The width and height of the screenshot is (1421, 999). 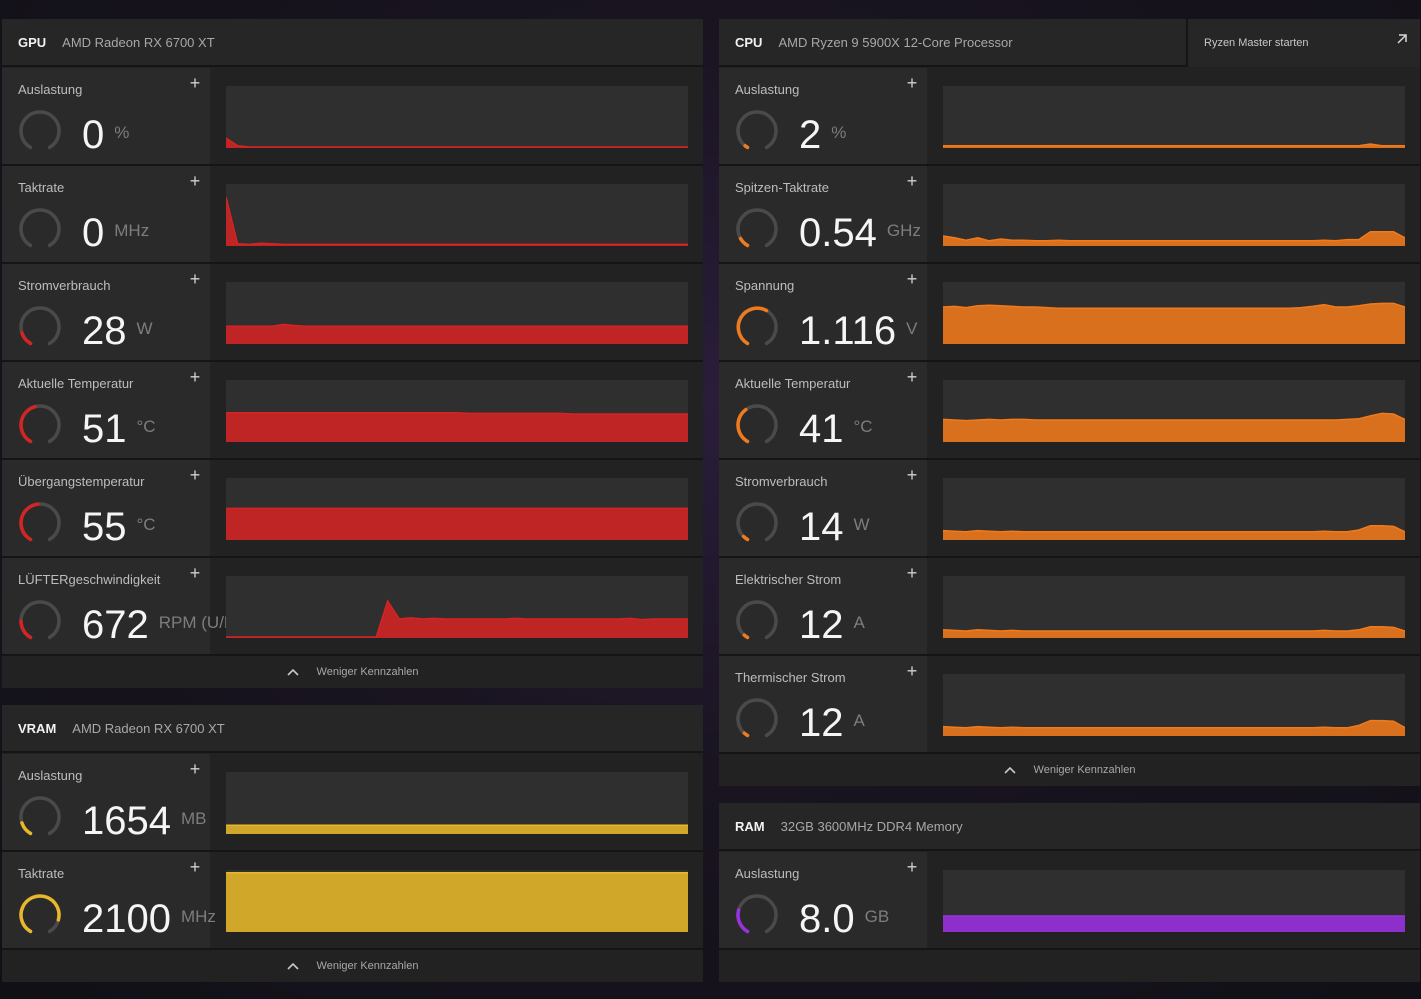 I want to click on metric-unit: GB, so click(x=877, y=916).